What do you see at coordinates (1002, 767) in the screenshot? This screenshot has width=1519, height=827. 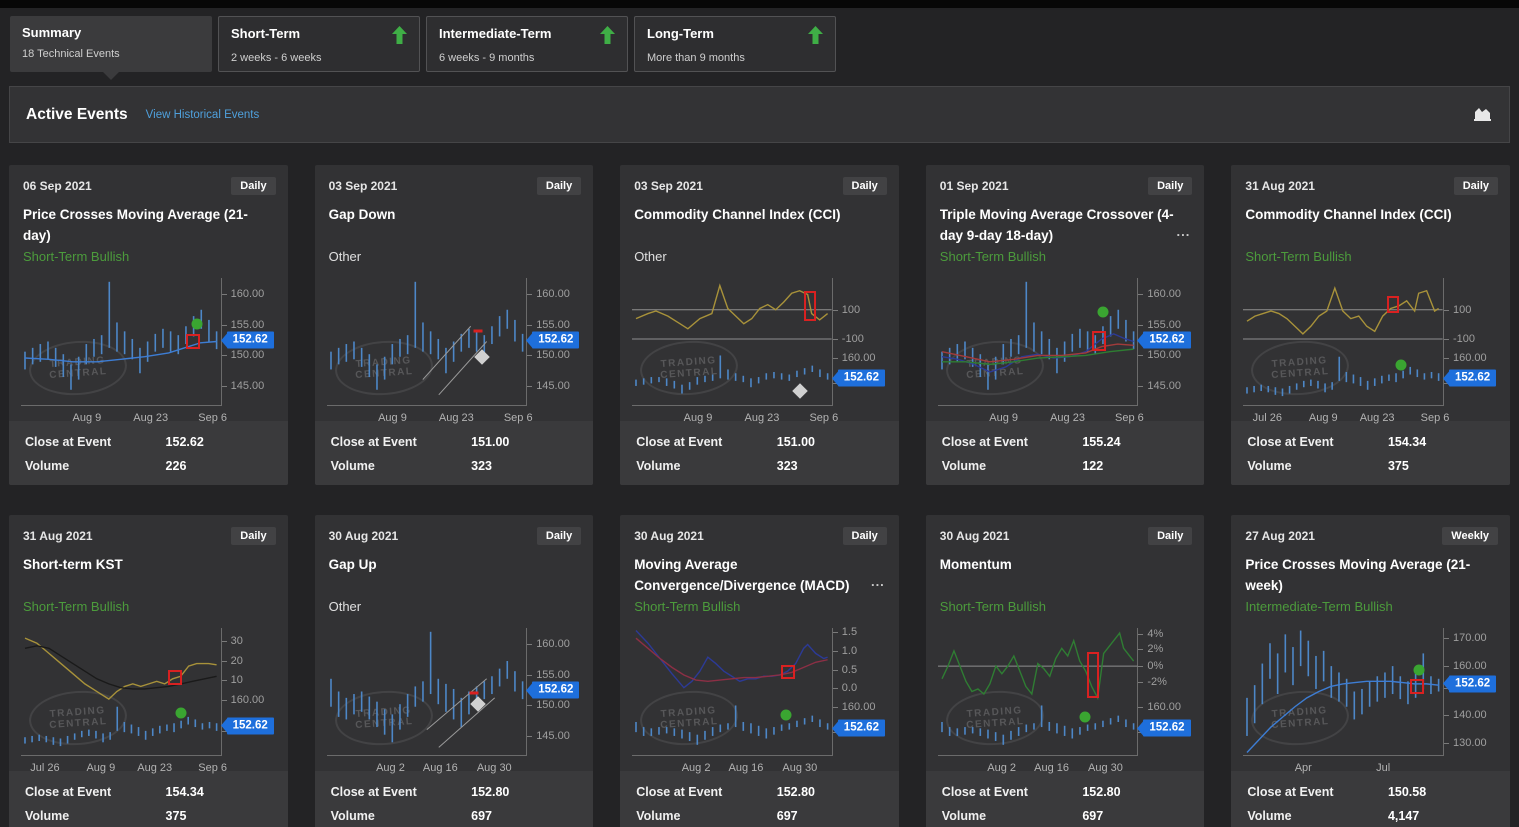 I see `x-axis-label: Aug 2` at bounding box center [1002, 767].